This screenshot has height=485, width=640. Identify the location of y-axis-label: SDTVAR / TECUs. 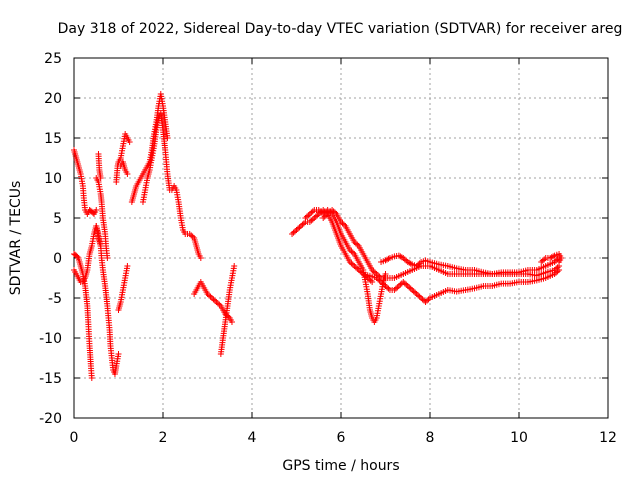
(16, 238).